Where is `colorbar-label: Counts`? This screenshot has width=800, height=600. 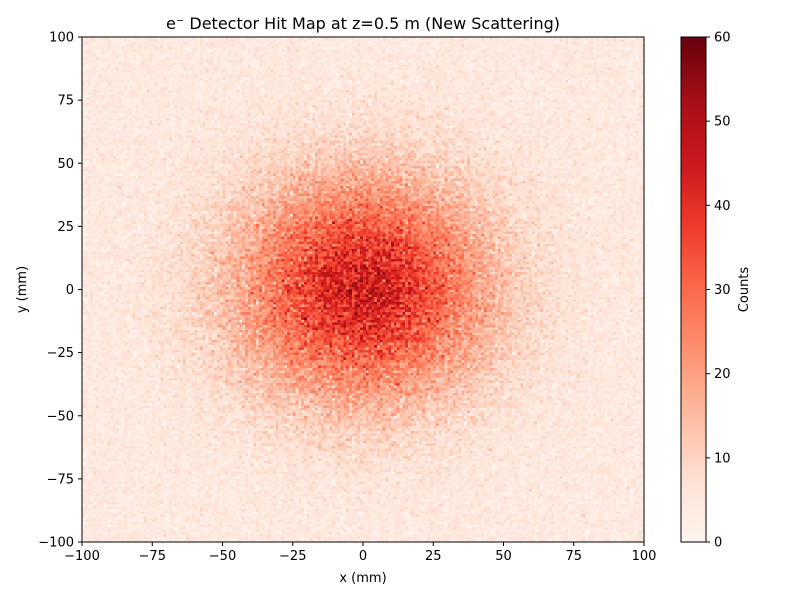 colorbar-label: Counts is located at coordinates (744, 290).